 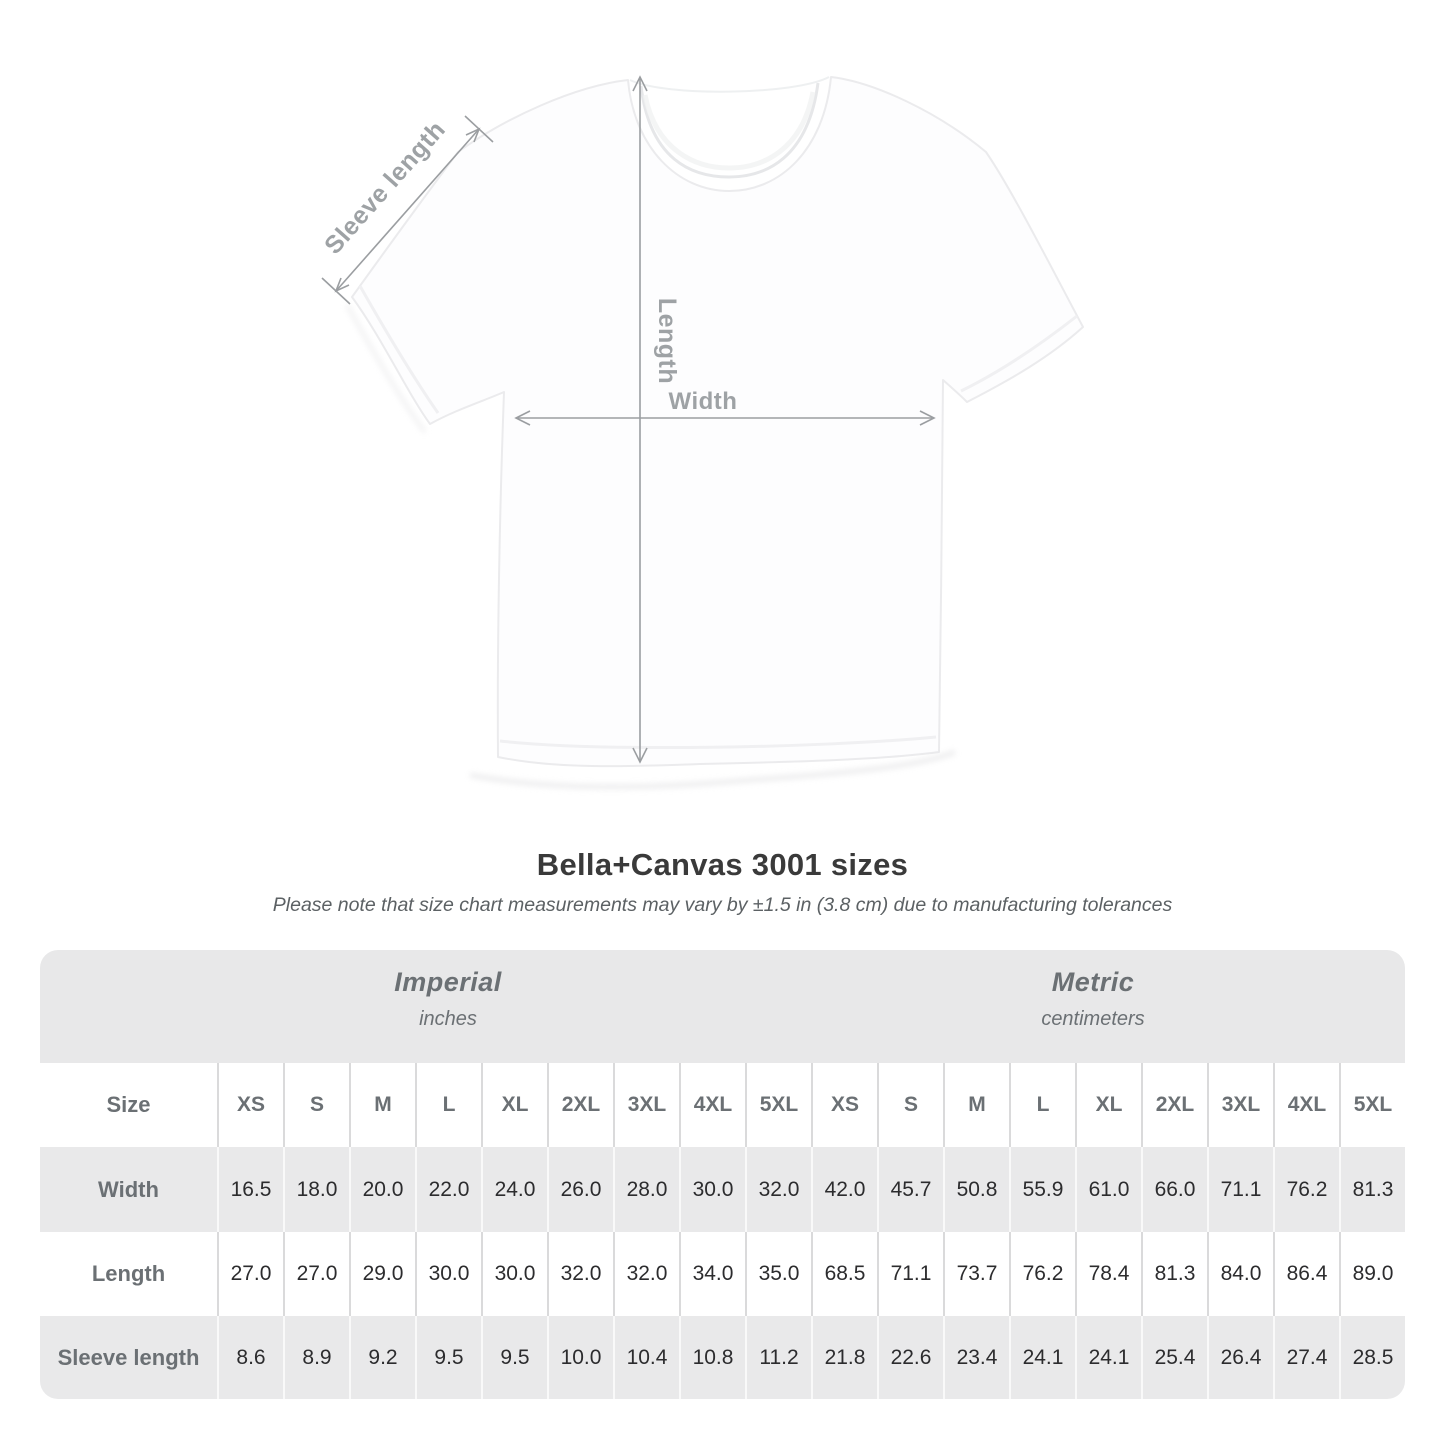 I want to click on table-cell-imperial: 29.0, so click(x=382, y=1274).